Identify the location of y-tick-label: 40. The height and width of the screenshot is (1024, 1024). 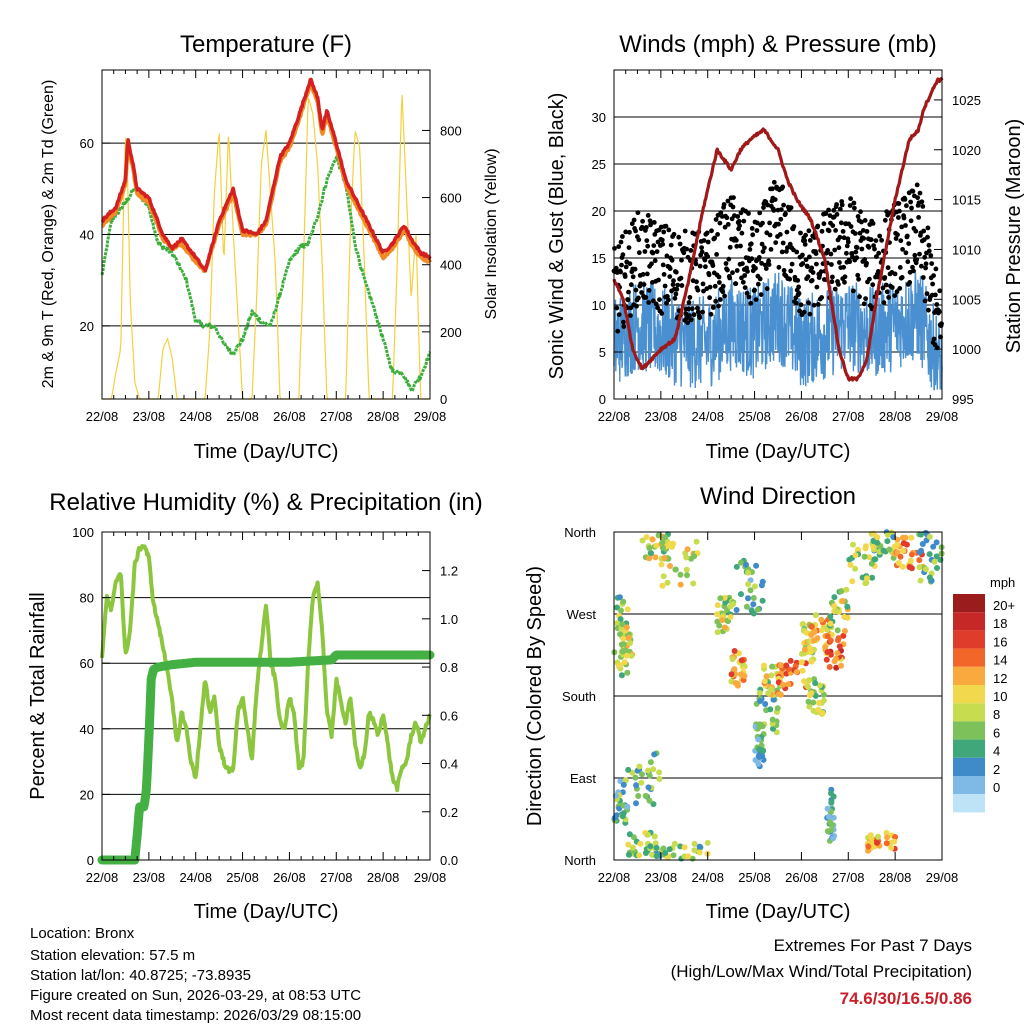
(87, 235).